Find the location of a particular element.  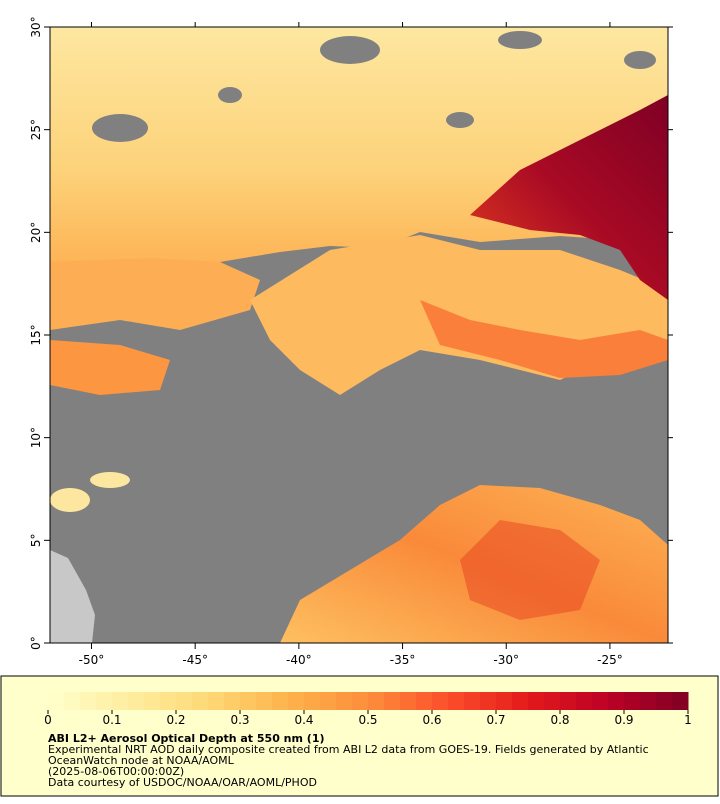

colorbar-tick-label: 0.5 is located at coordinates (367, 720).